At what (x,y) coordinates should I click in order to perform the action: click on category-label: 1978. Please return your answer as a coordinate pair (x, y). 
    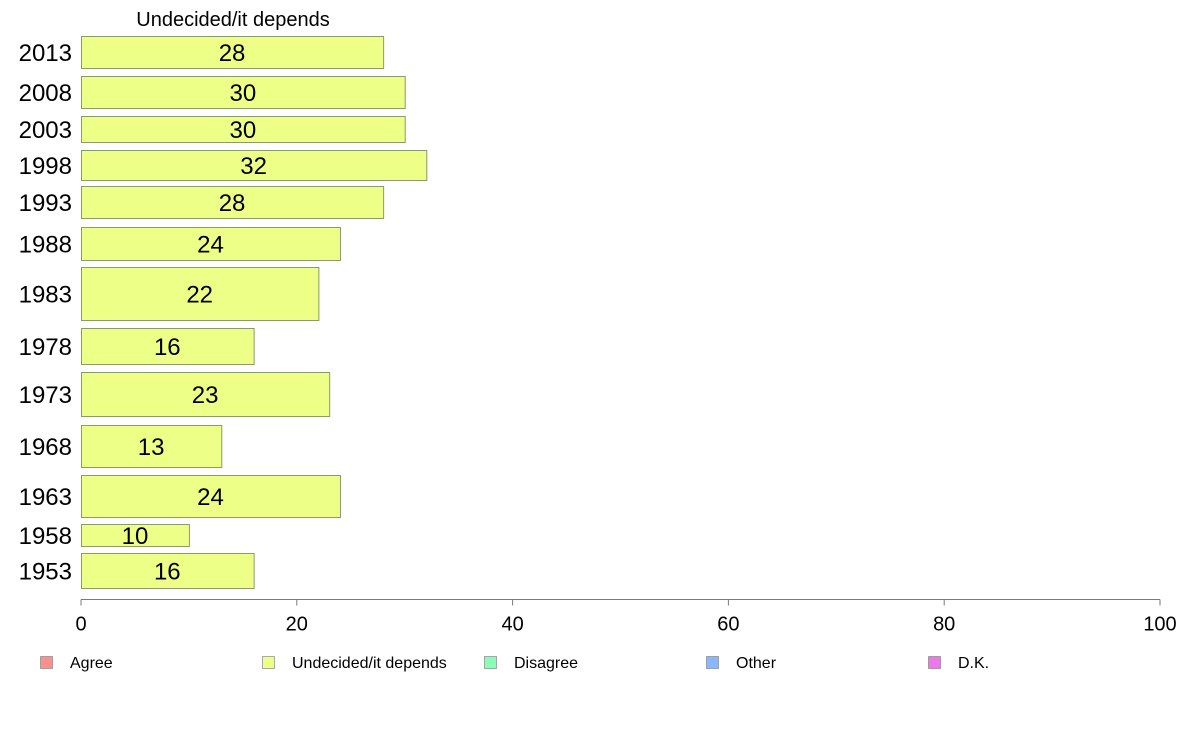
    Looking at the image, I should click on (45, 347).